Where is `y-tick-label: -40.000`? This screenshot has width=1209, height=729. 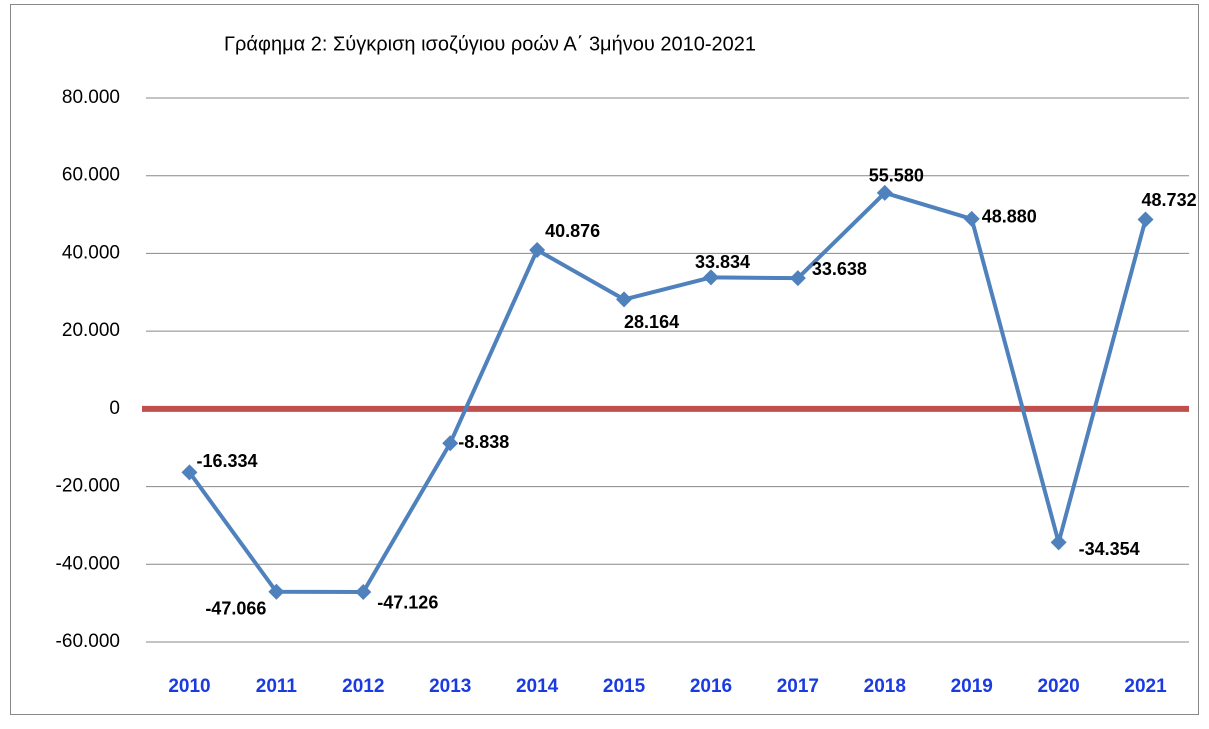
y-tick-label: -40.000 is located at coordinates (88, 563).